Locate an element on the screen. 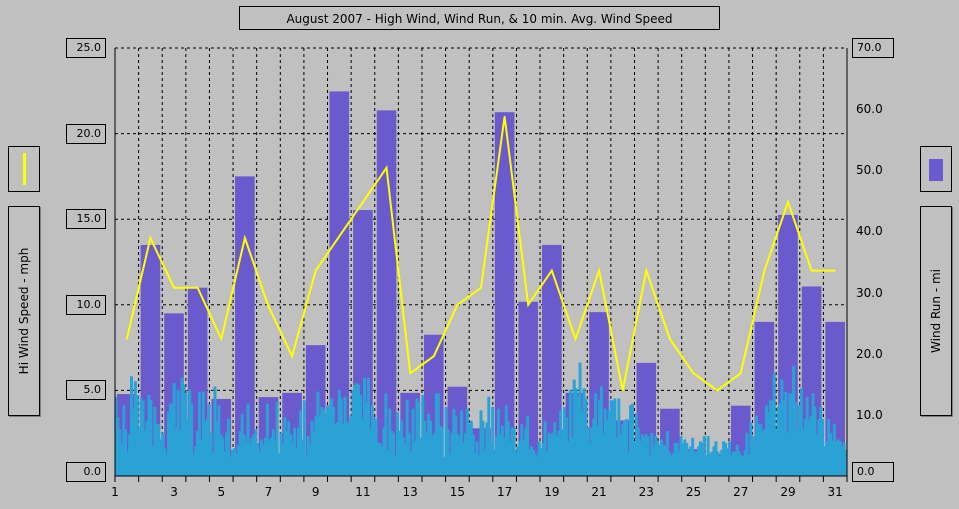 The height and width of the screenshot is (509, 959). x-tick-label: 9 is located at coordinates (316, 492).